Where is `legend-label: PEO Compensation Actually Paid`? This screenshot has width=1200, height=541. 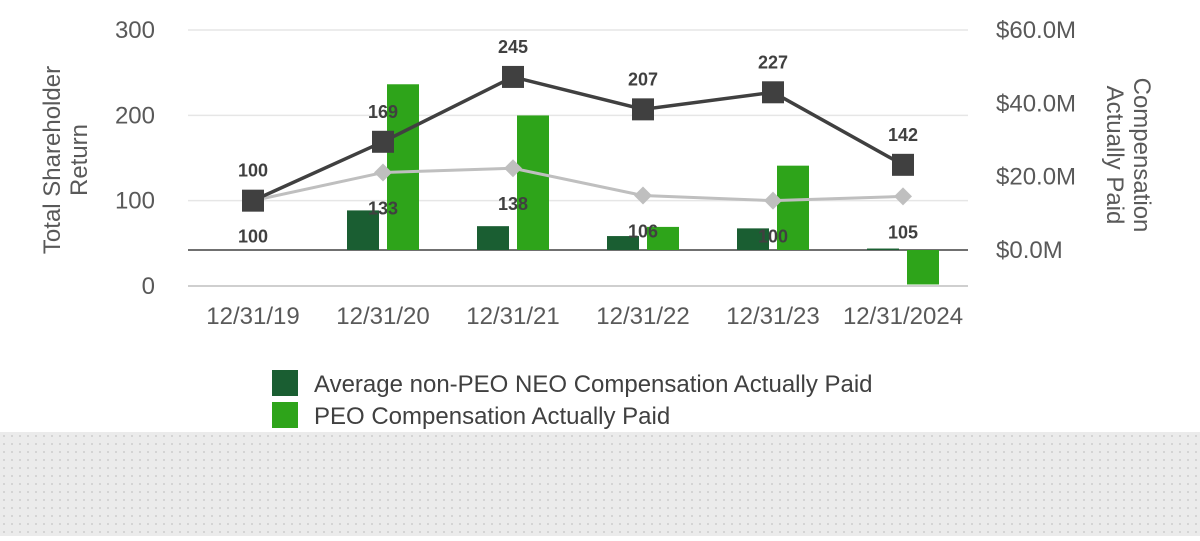
legend-label: PEO Compensation Actually Paid is located at coordinates (492, 416).